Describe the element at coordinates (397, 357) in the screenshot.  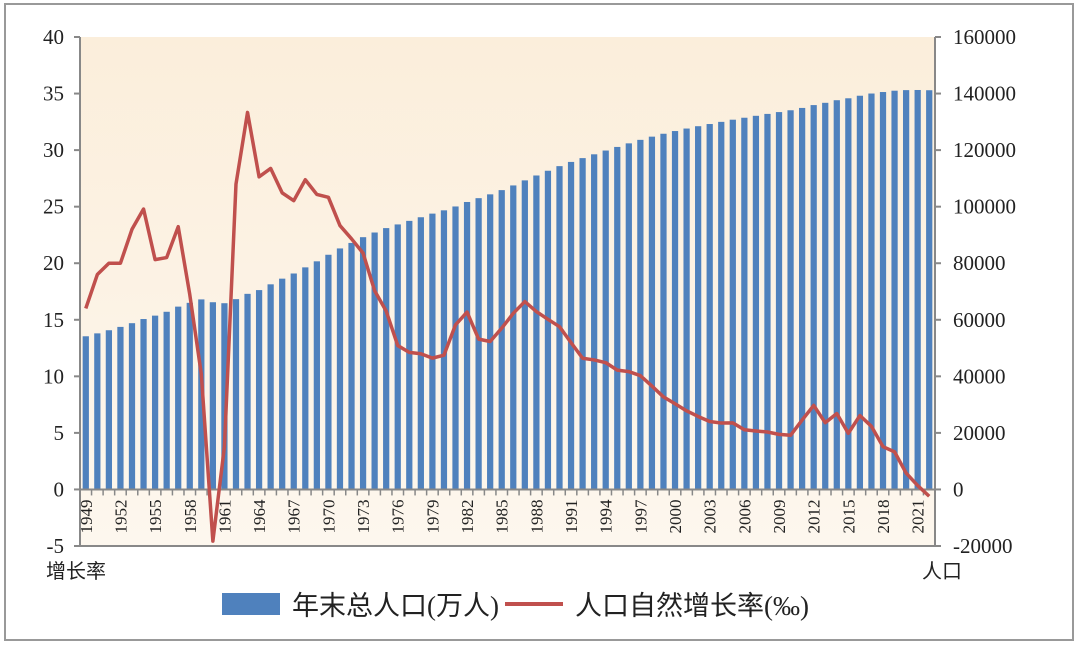
I see `bar-1976` at that location.